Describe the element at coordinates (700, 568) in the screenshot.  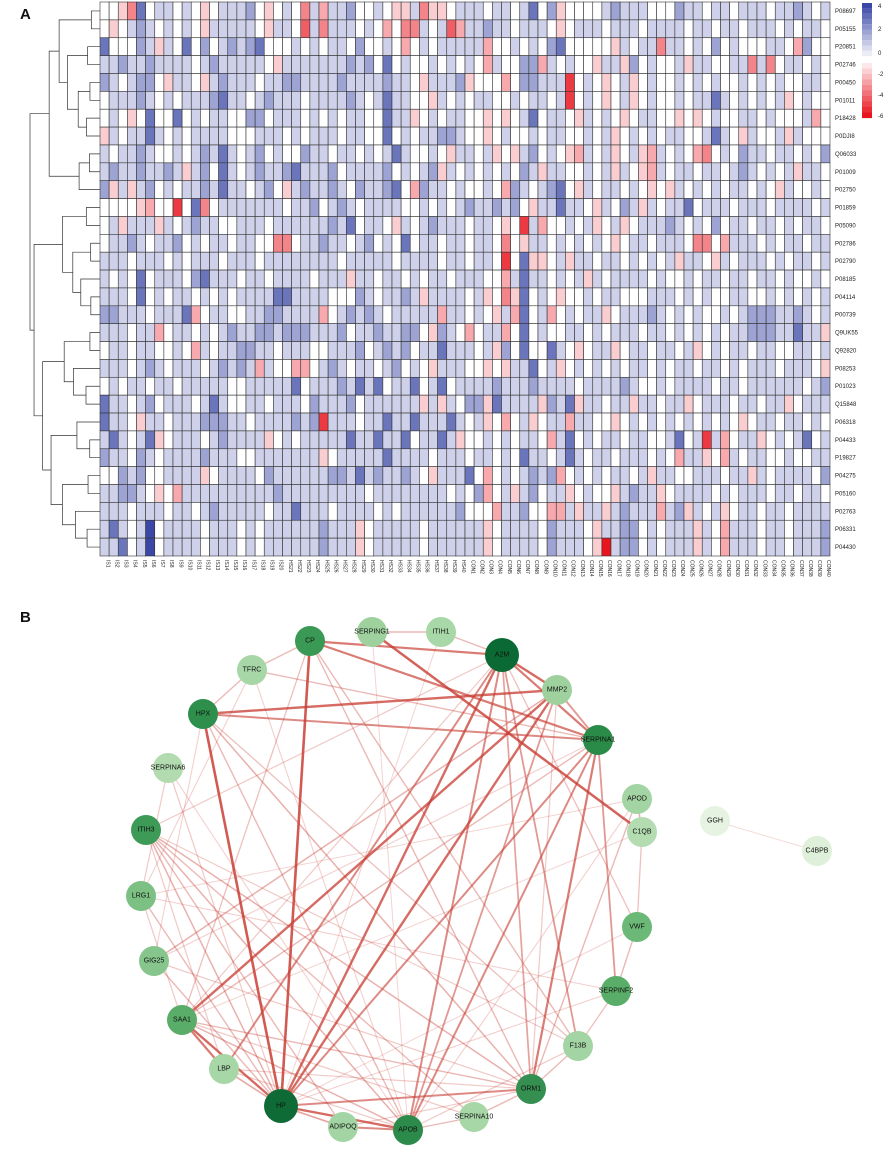
I see `column-label: CON26` at that location.